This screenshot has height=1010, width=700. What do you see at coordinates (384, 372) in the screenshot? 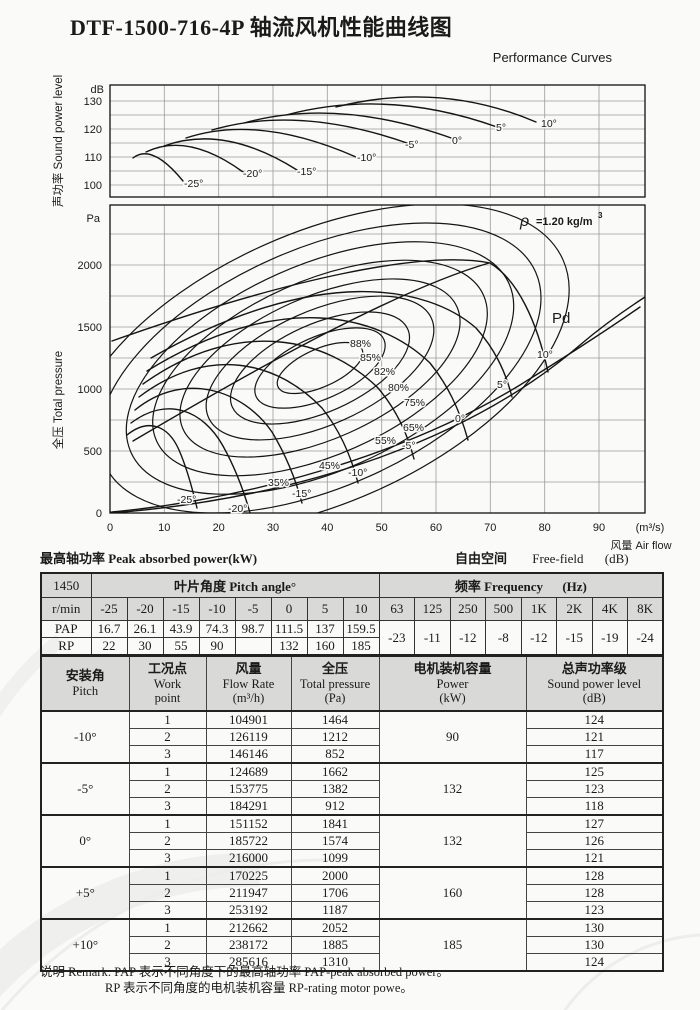
I see `eff-label: 82%` at bounding box center [384, 372].